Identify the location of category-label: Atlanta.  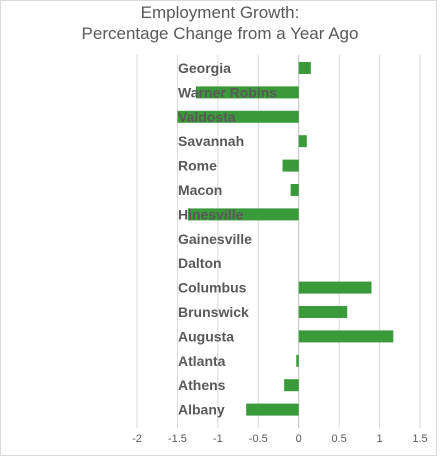
(202, 361).